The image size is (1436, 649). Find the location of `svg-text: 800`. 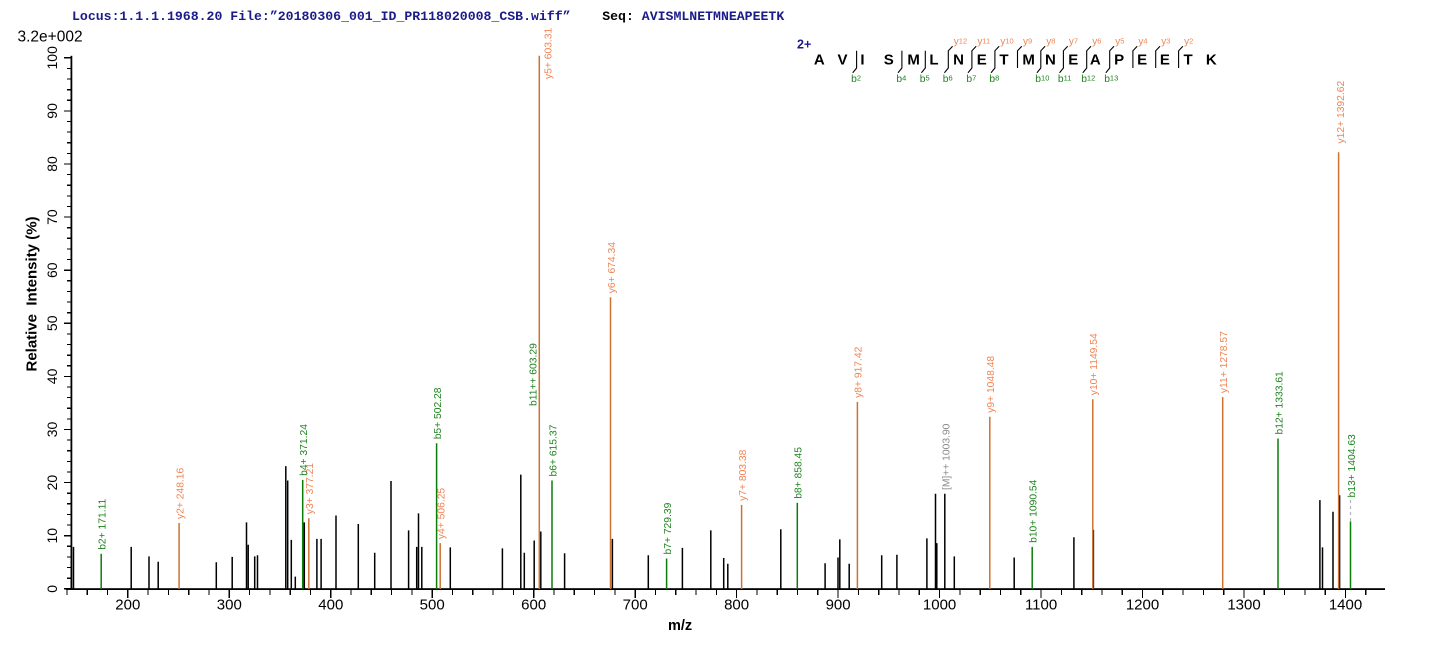

svg-text: 800 is located at coordinates (736, 605).